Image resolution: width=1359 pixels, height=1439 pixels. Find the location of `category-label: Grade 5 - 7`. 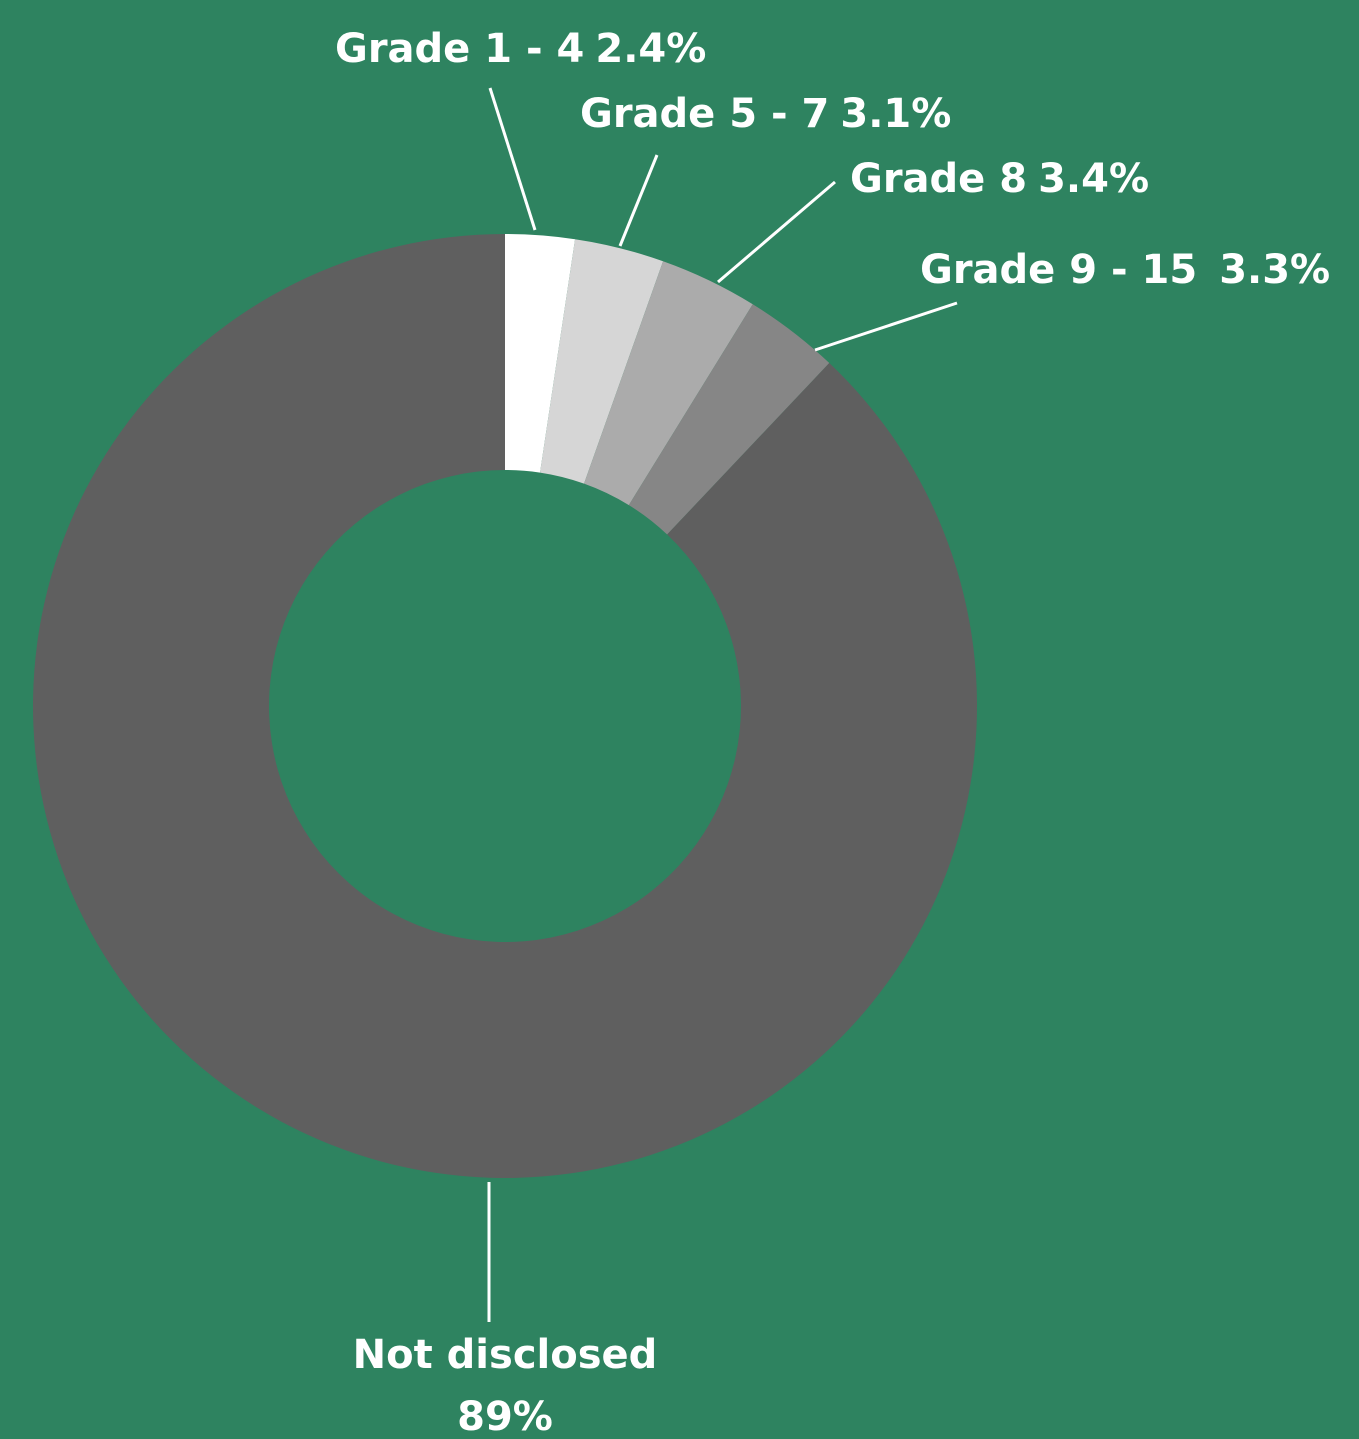

category-label: Grade 5 - 7 is located at coordinates (704, 114).